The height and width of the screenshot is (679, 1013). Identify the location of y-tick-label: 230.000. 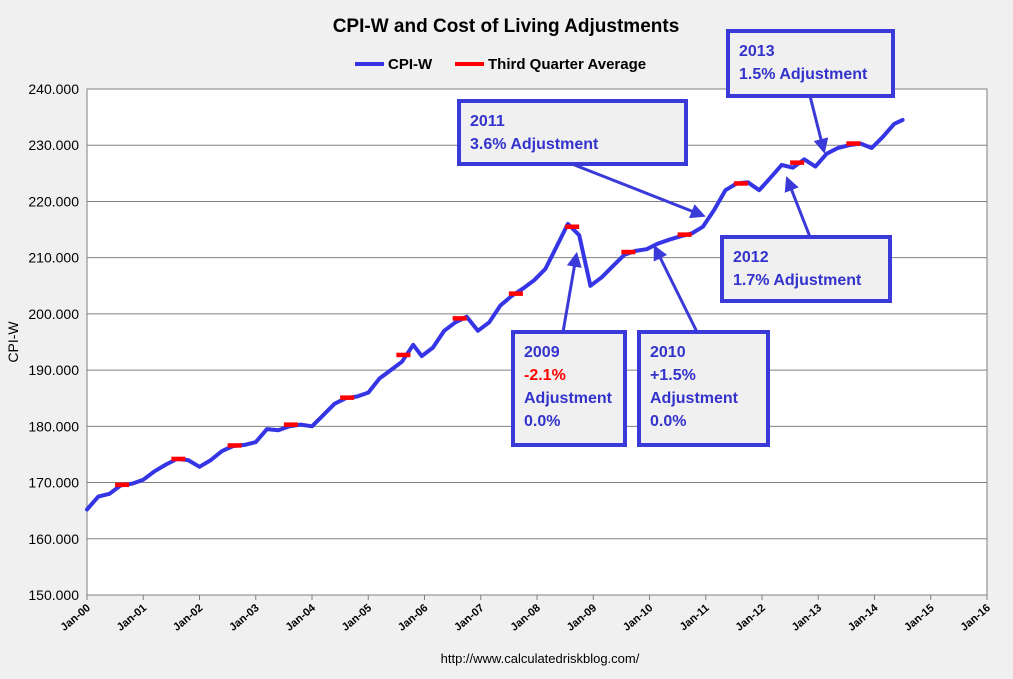
(53, 145).